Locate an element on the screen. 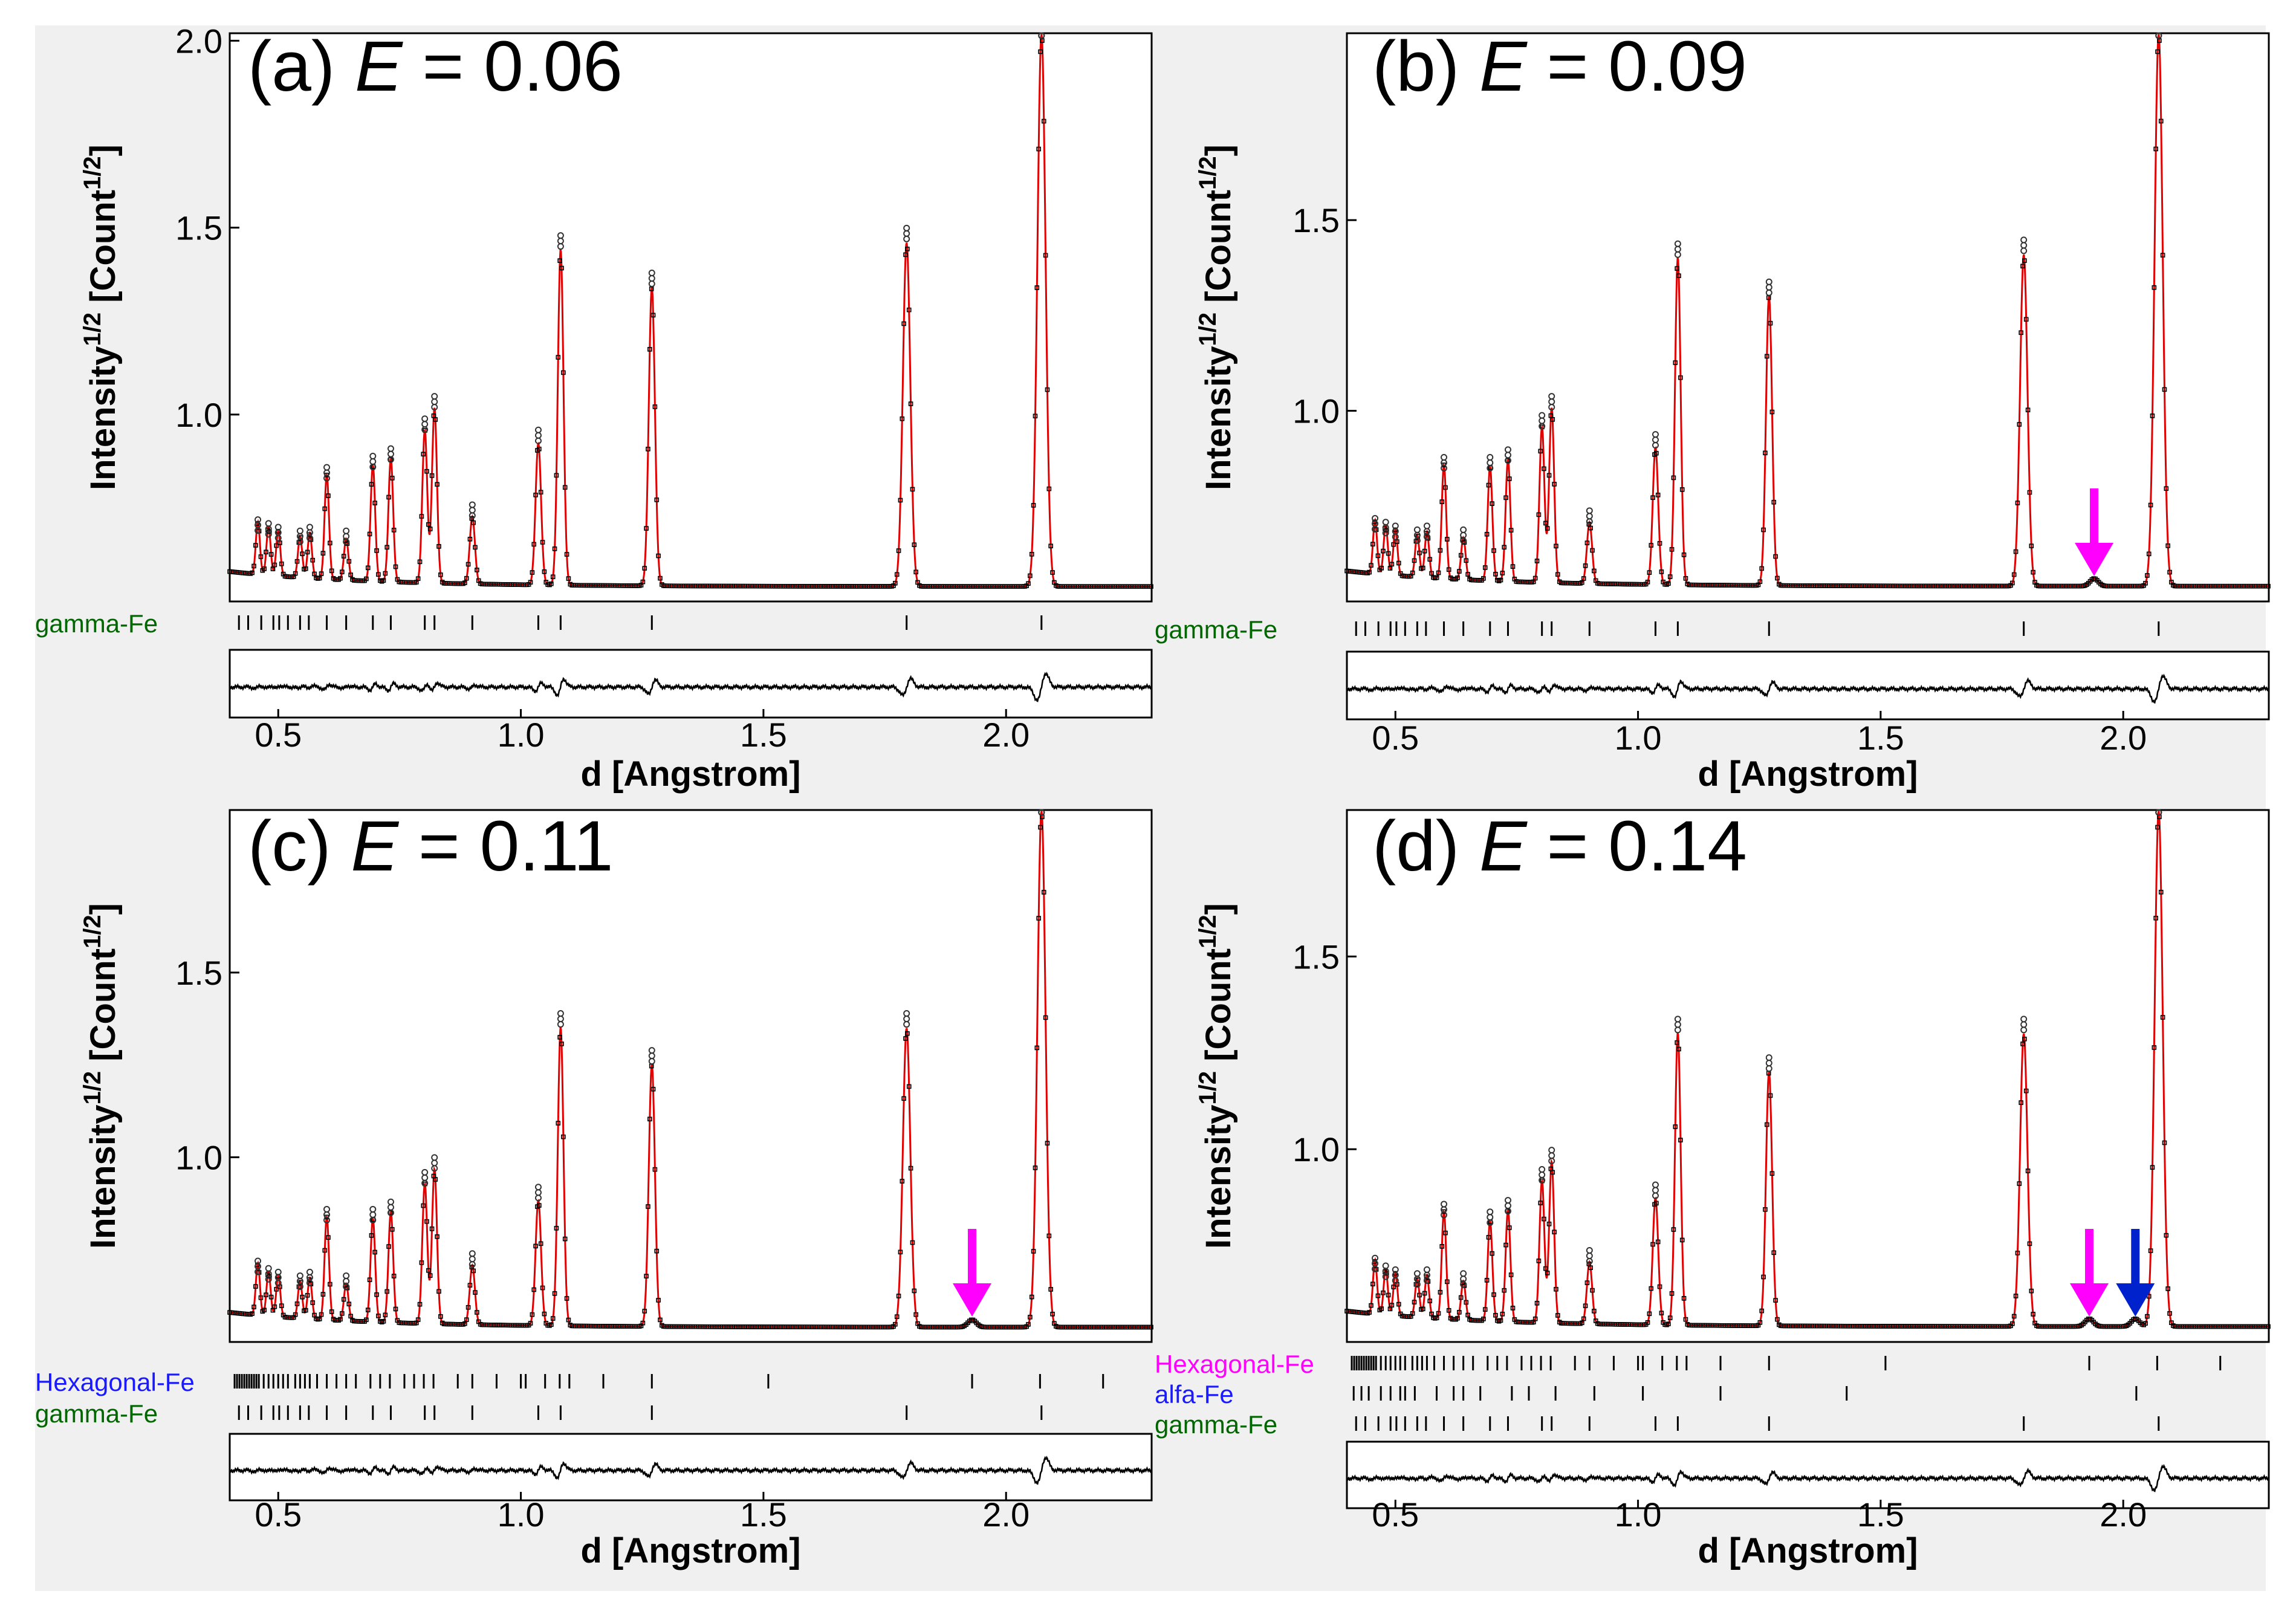 The height and width of the screenshot is (1617, 2296). phase-label: alfa-Fe is located at coordinates (1194, 1394).